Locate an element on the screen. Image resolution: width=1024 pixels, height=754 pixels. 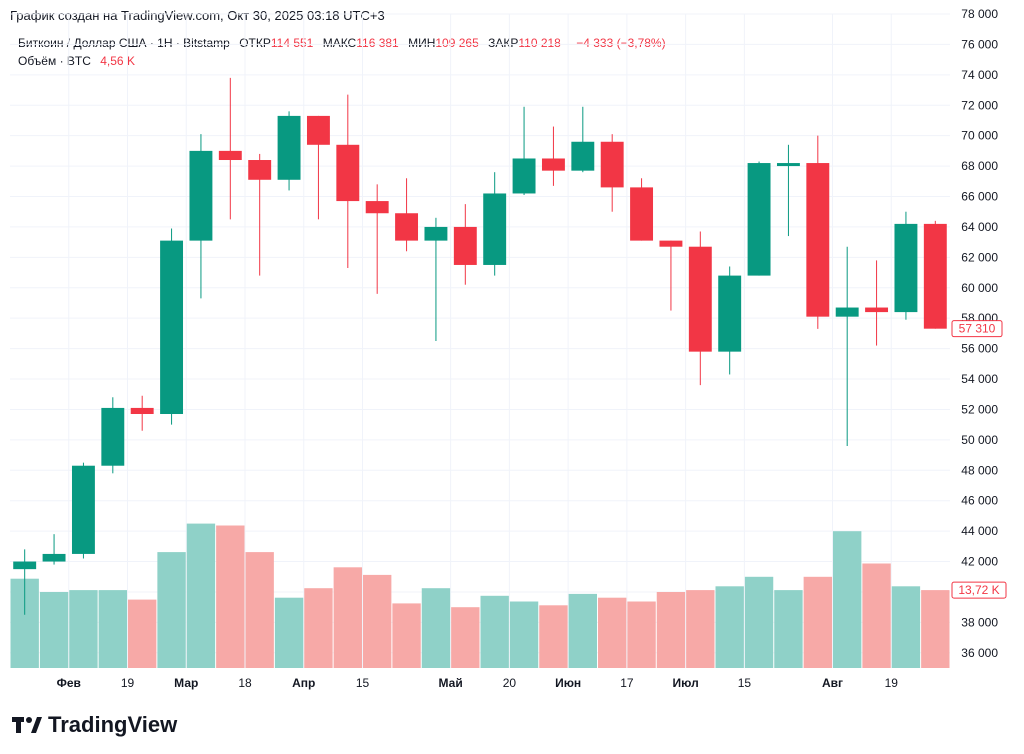
y-tick-label: 64 000 is located at coordinates (979, 227).